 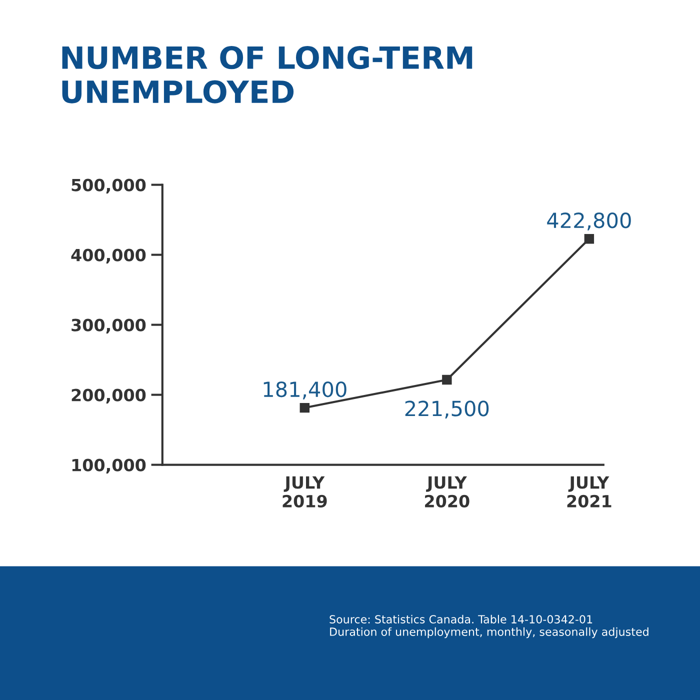 I want to click on y-tick-label: 400,000, so click(x=108, y=256).